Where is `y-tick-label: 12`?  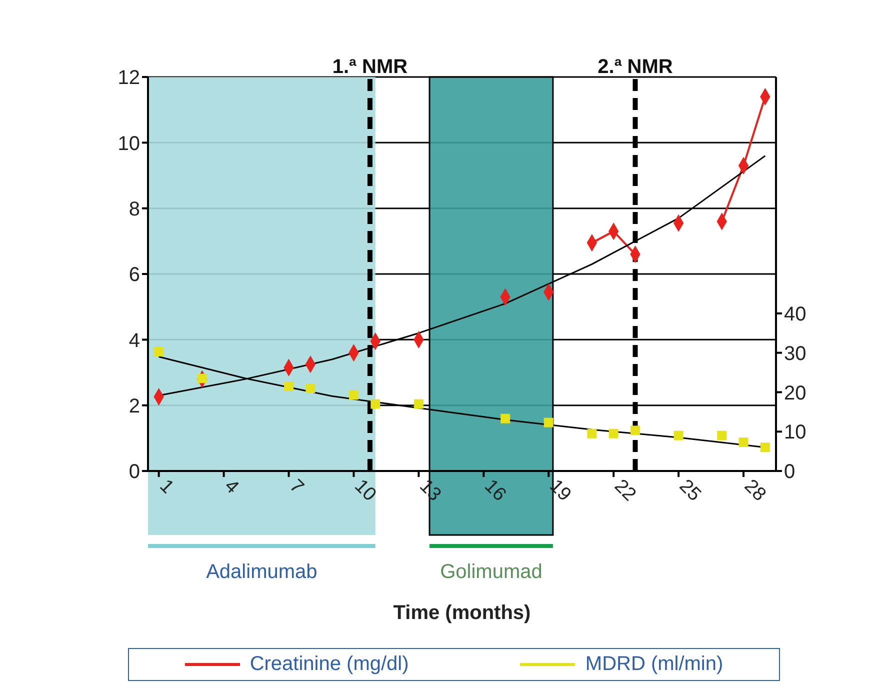
y-tick-label: 12 is located at coordinates (129, 78).